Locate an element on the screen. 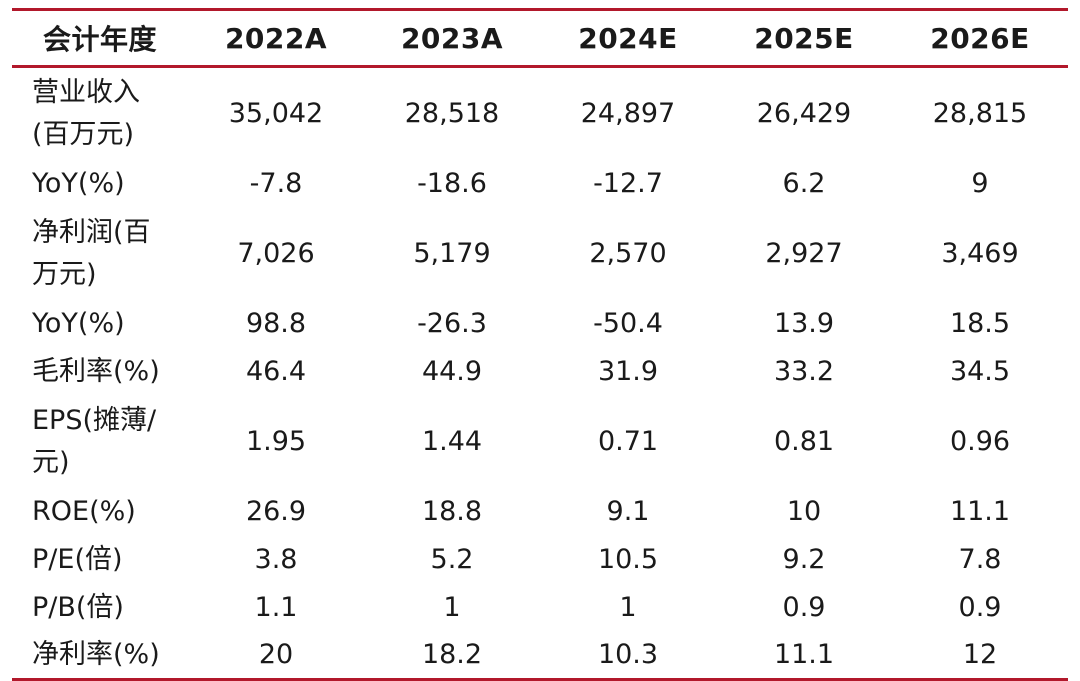  header-2026e: 2026E is located at coordinates (980, 38).